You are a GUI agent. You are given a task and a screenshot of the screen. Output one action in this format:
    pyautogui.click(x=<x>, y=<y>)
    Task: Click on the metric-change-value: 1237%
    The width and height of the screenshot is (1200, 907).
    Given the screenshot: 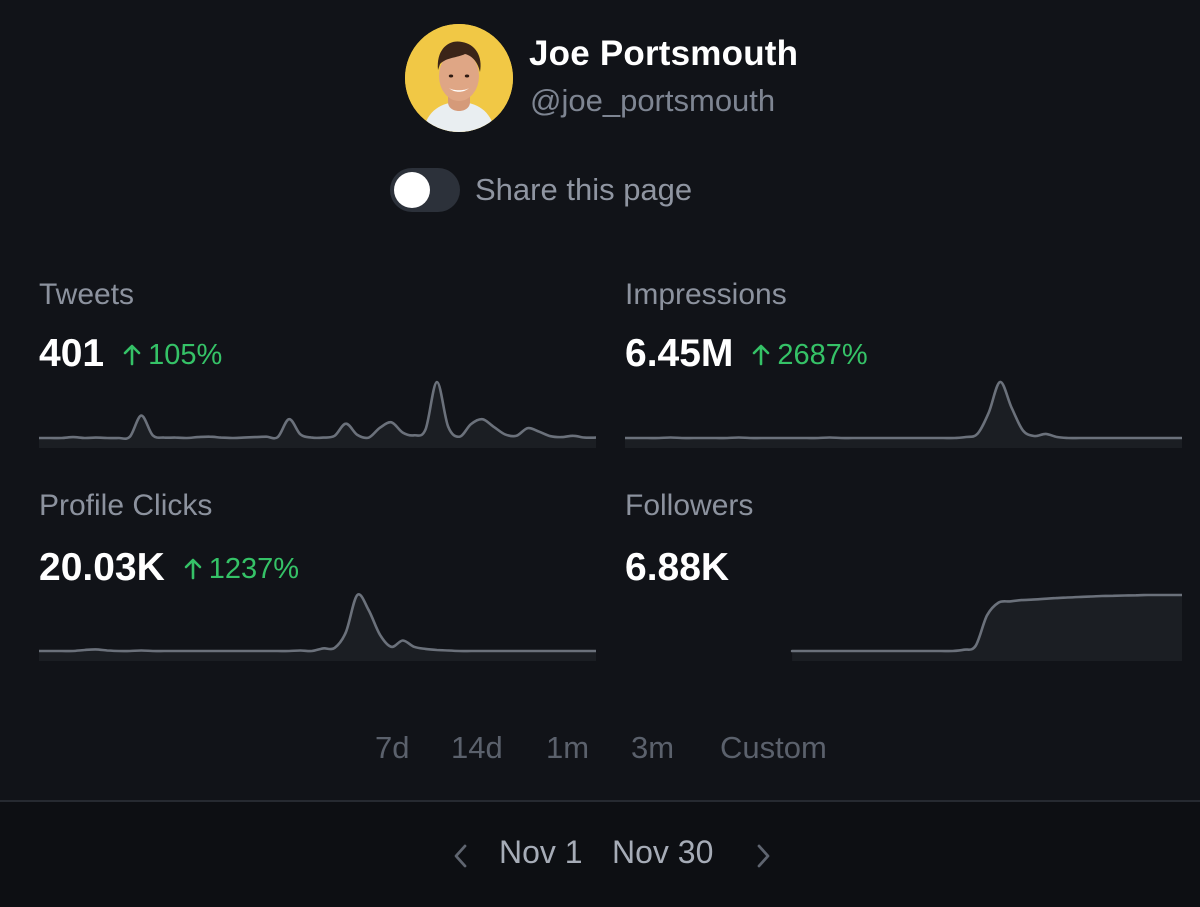 What is the action you would take?
    pyautogui.click(x=254, y=568)
    